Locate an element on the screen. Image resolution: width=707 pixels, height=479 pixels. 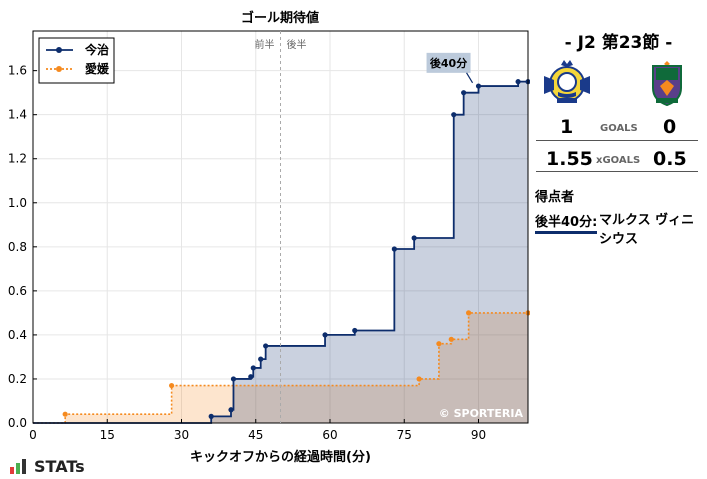
x-tick-label: 45 is located at coordinates (255, 435).